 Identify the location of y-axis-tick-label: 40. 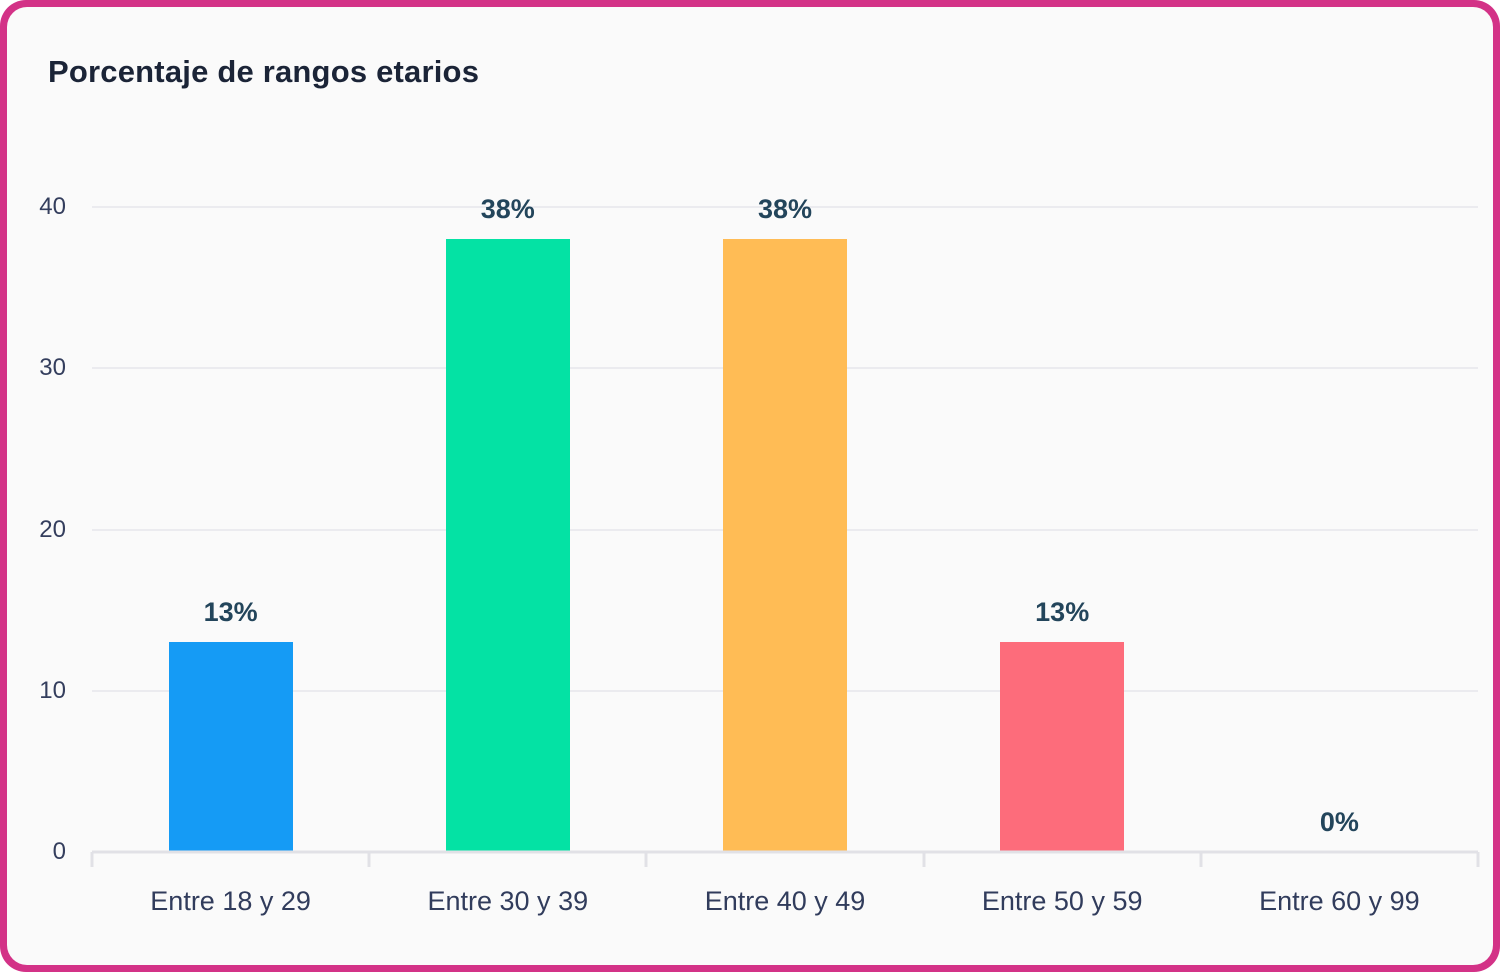
(52, 206).